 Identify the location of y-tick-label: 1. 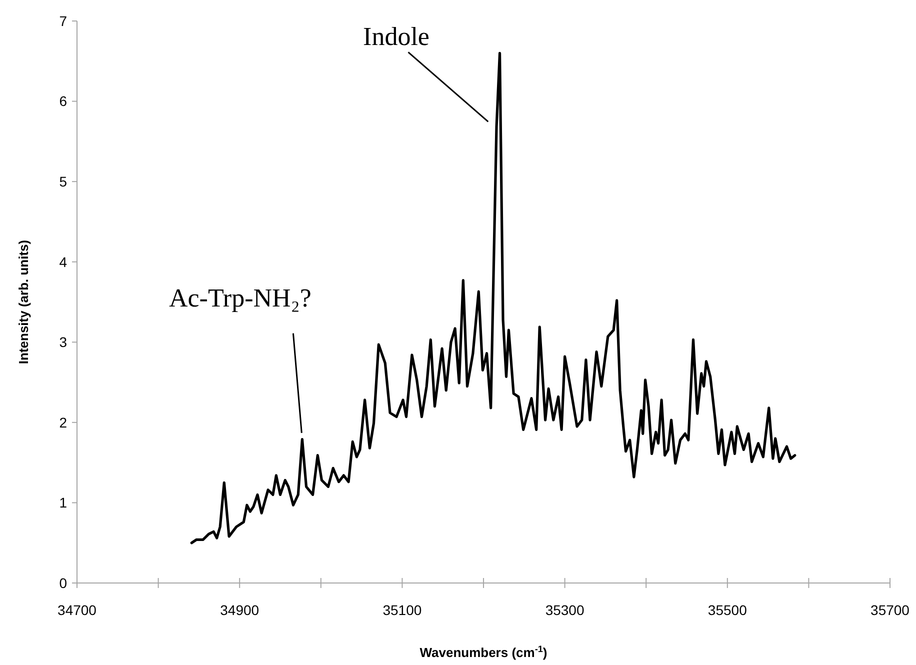
(63, 502).